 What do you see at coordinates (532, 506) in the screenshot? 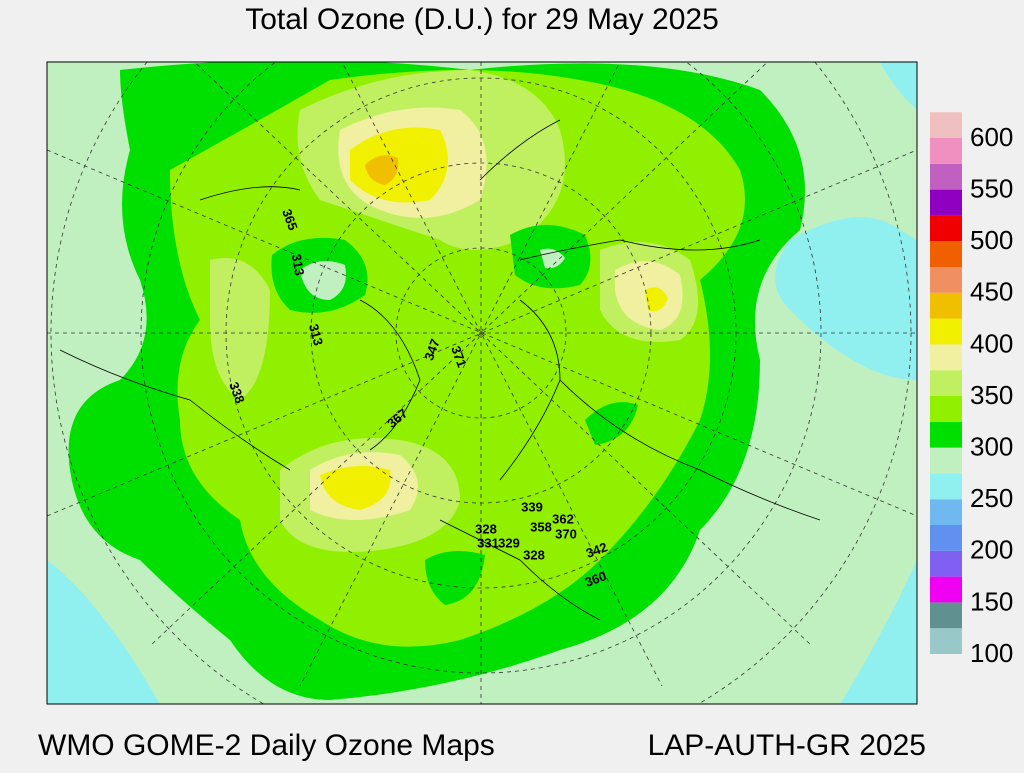
I see `station-value: 339` at bounding box center [532, 506].